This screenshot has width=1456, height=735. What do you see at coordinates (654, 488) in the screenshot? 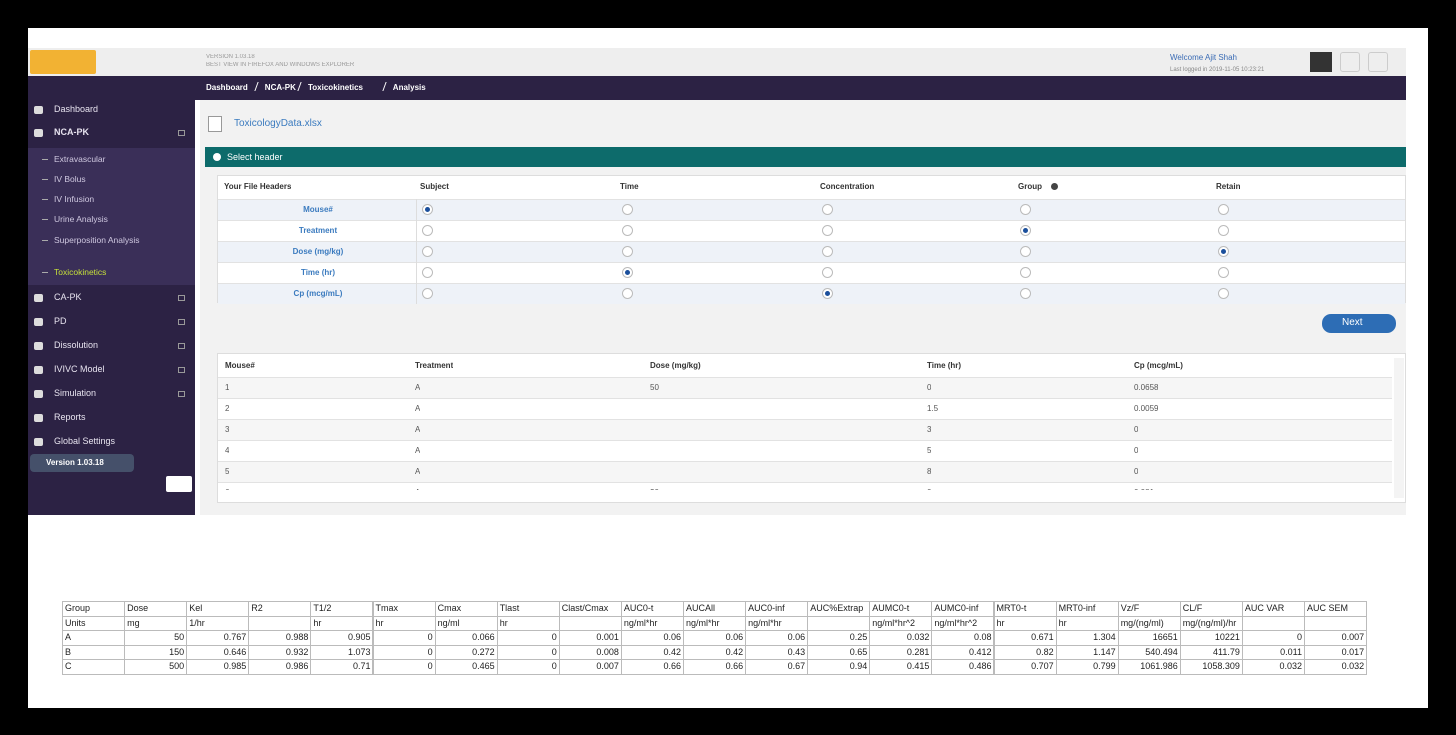
I see `cell: 30` at bounding box center [654, 488].